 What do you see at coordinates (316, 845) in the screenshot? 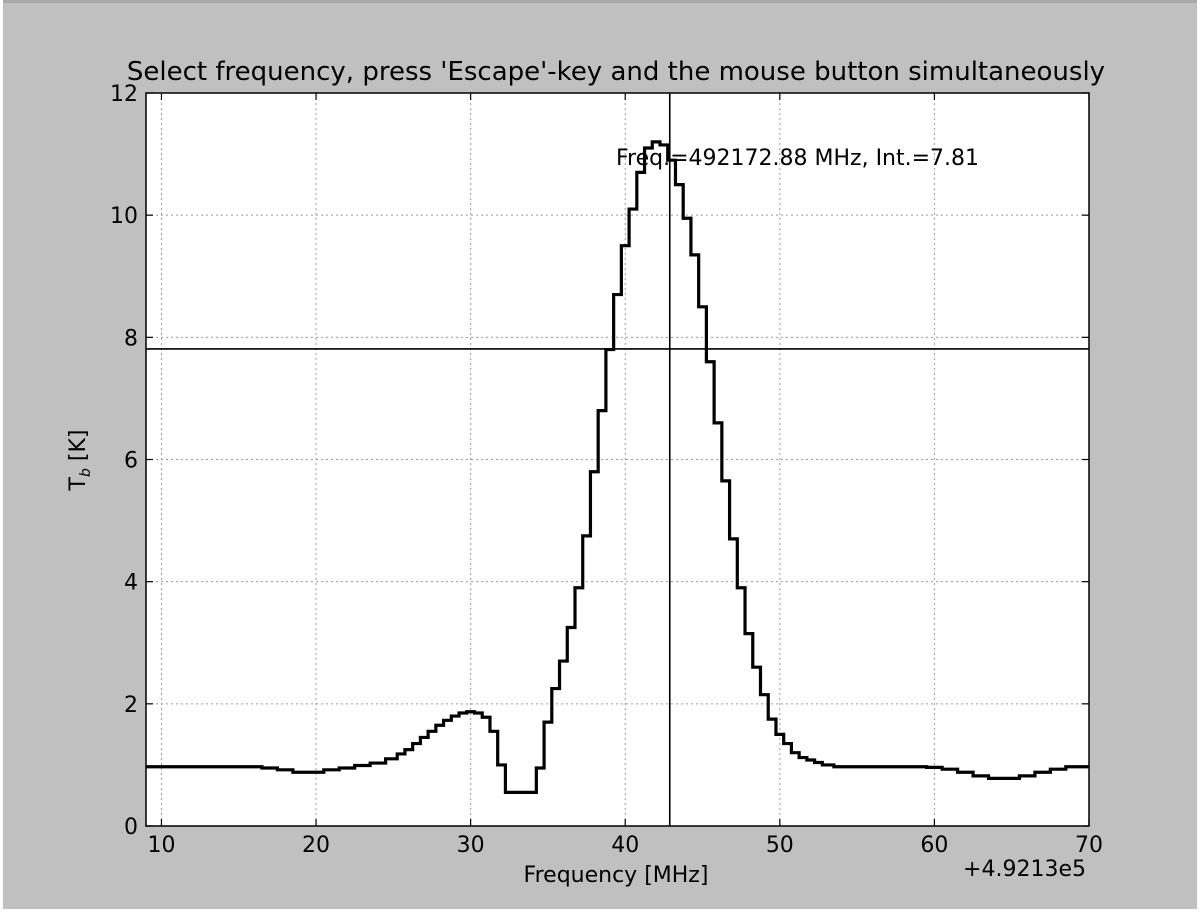
I see `x-tick-label: 20` at bounding box center [316, 845].